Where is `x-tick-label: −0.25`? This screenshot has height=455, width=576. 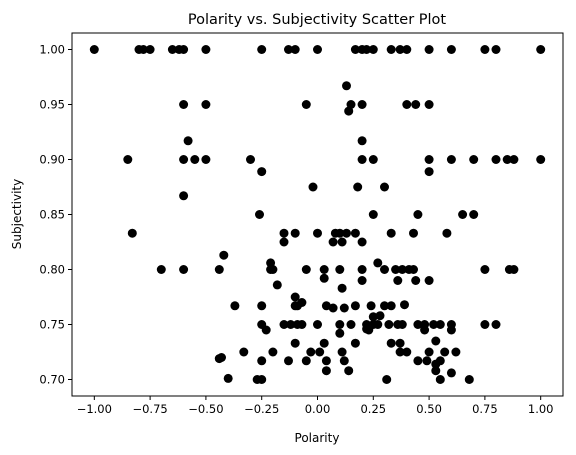
x-tick-label: −0.25 is located at coordinates (261, 409).